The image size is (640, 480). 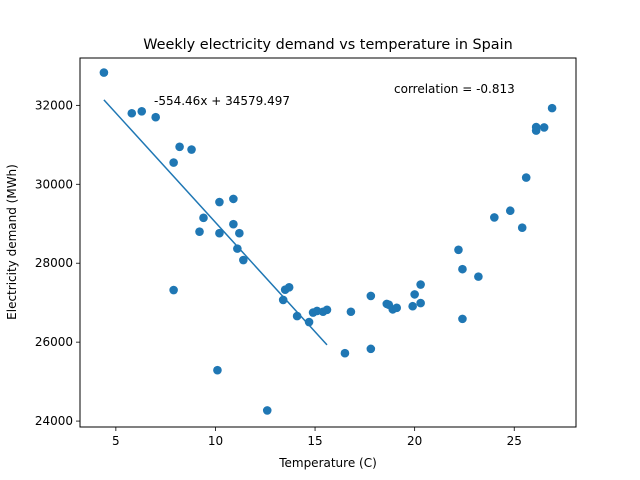 What do you see at coordinates (54, 263) in the screenshot?
I see `y-tick-label: 28000` at bounding box center [54, 263].